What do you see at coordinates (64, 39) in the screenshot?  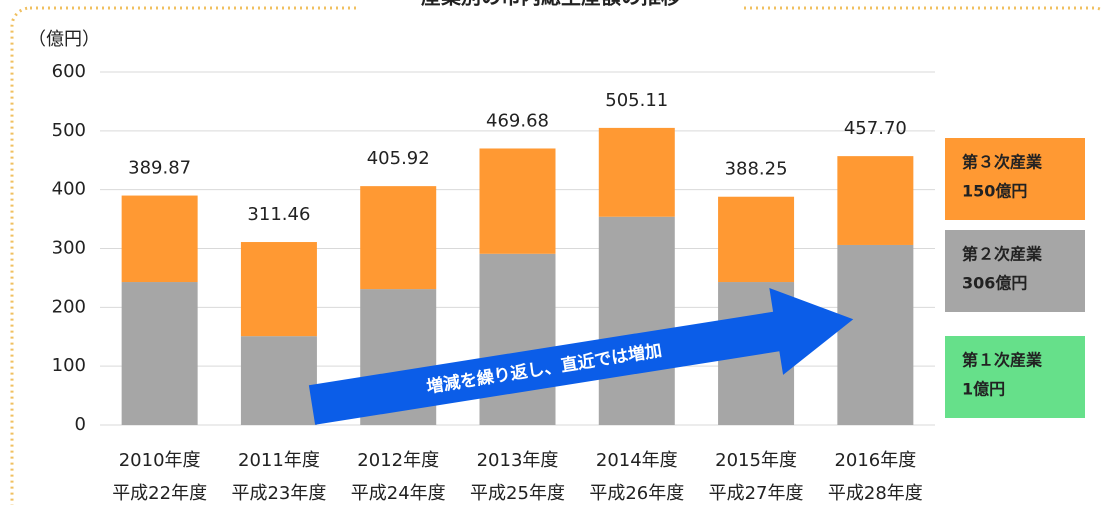 I see `y-axis-label: （億円）` at bounding box center [64, 39].